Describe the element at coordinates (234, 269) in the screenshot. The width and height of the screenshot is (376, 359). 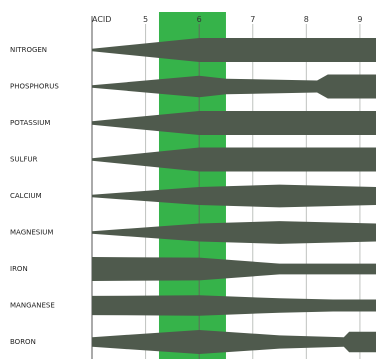
I see `nutrient-band-iron` at that location.